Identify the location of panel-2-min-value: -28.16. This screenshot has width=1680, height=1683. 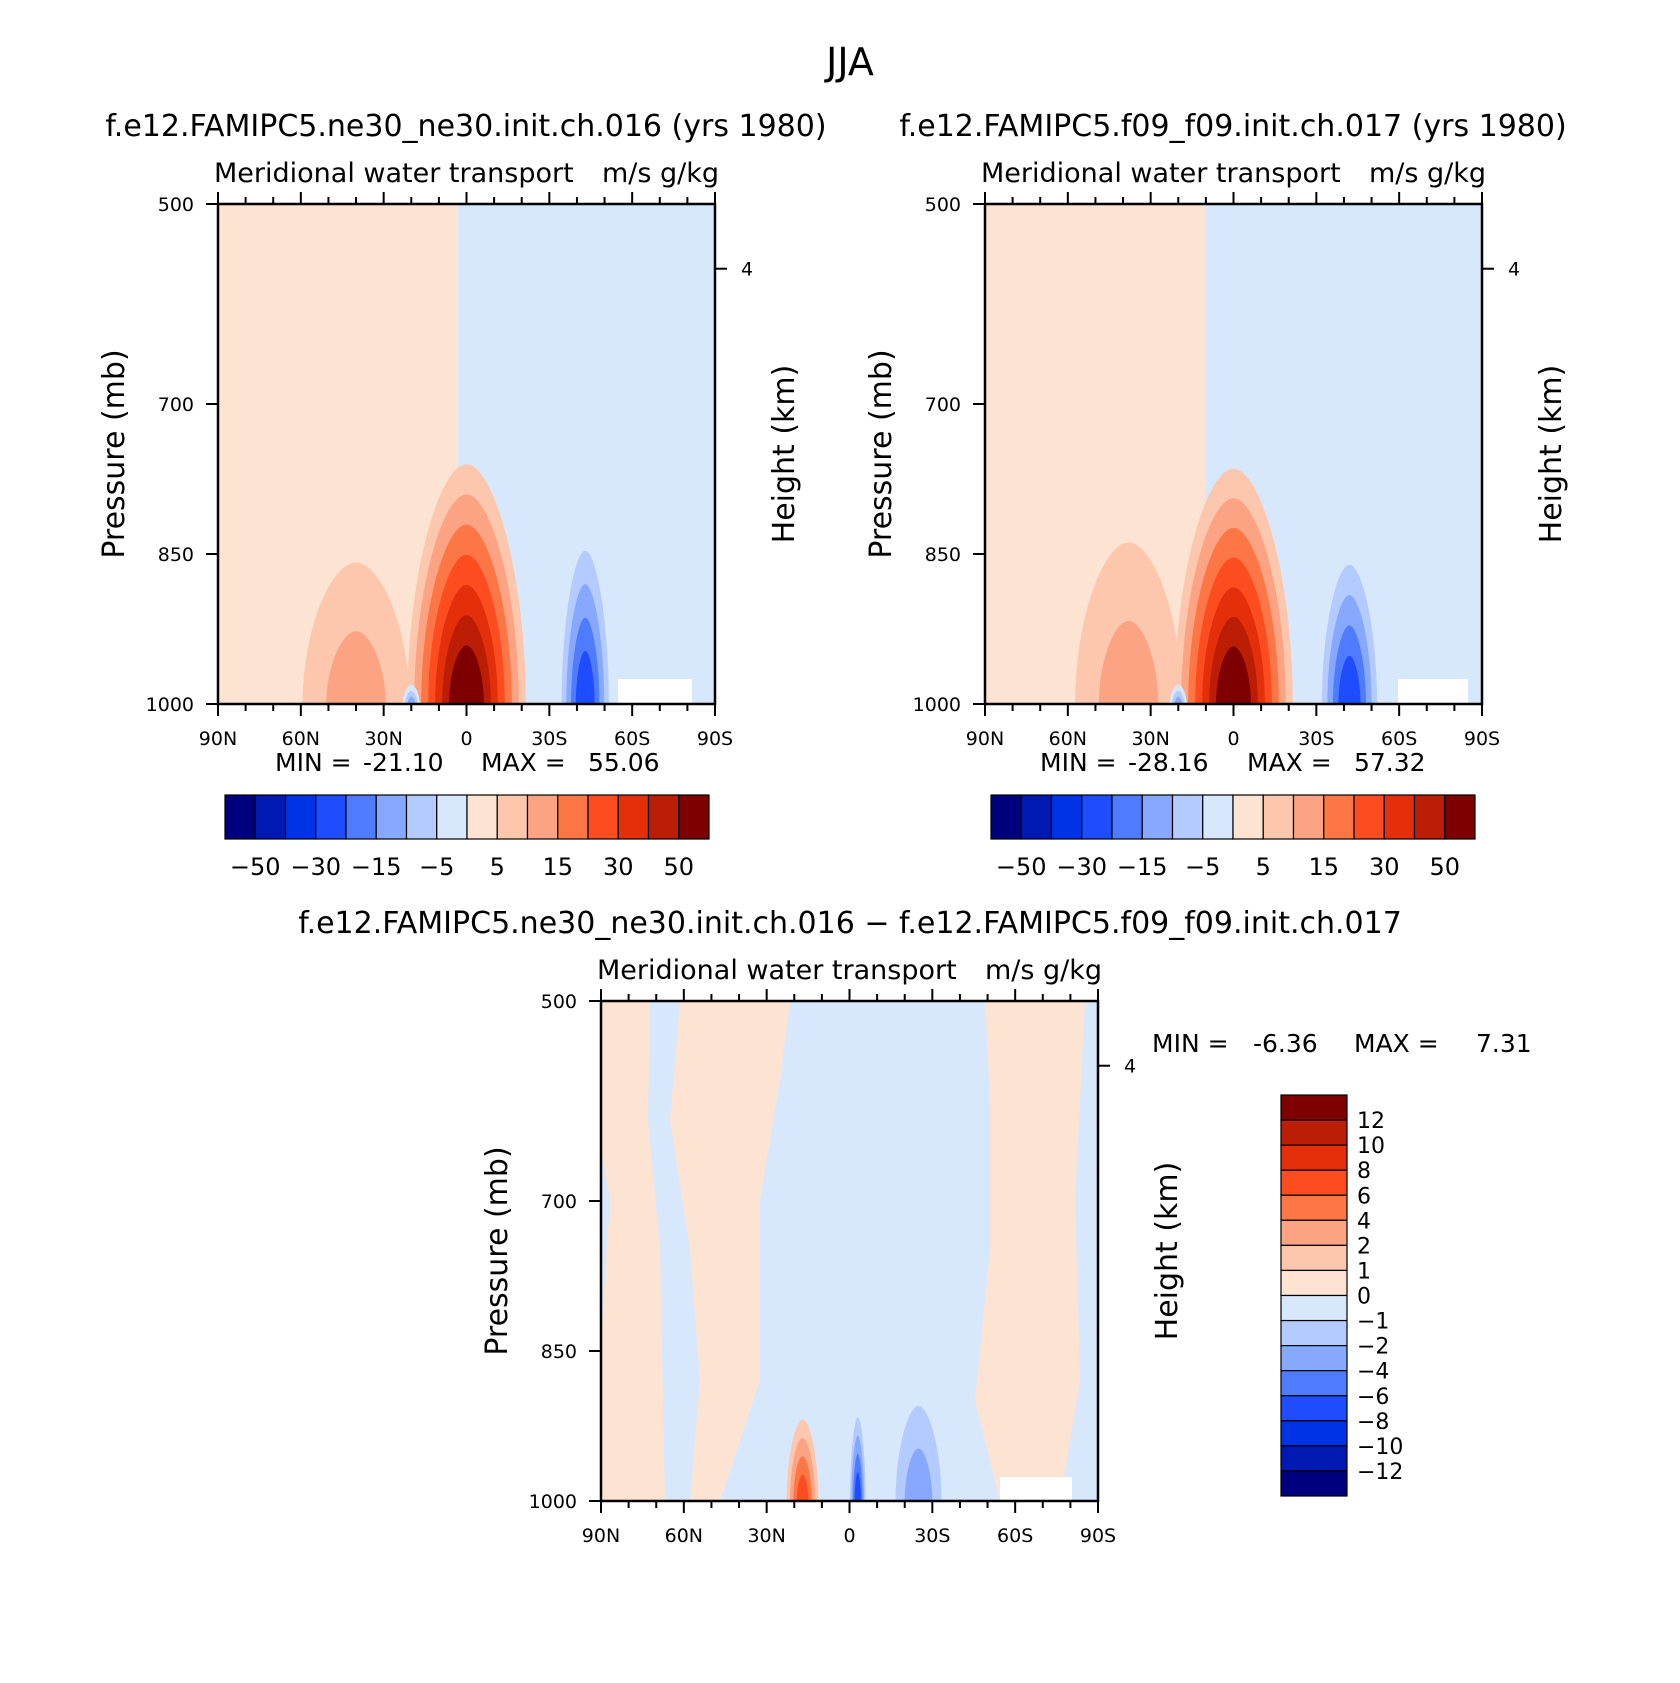
(1168, 762).